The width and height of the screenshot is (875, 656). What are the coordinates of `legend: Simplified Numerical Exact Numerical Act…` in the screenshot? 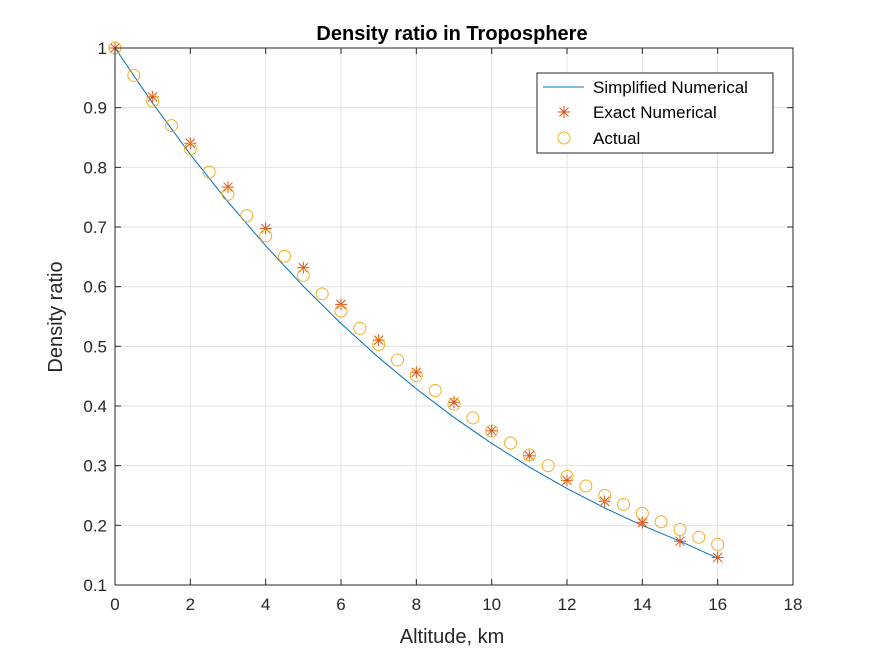 It's located at (655, 113).